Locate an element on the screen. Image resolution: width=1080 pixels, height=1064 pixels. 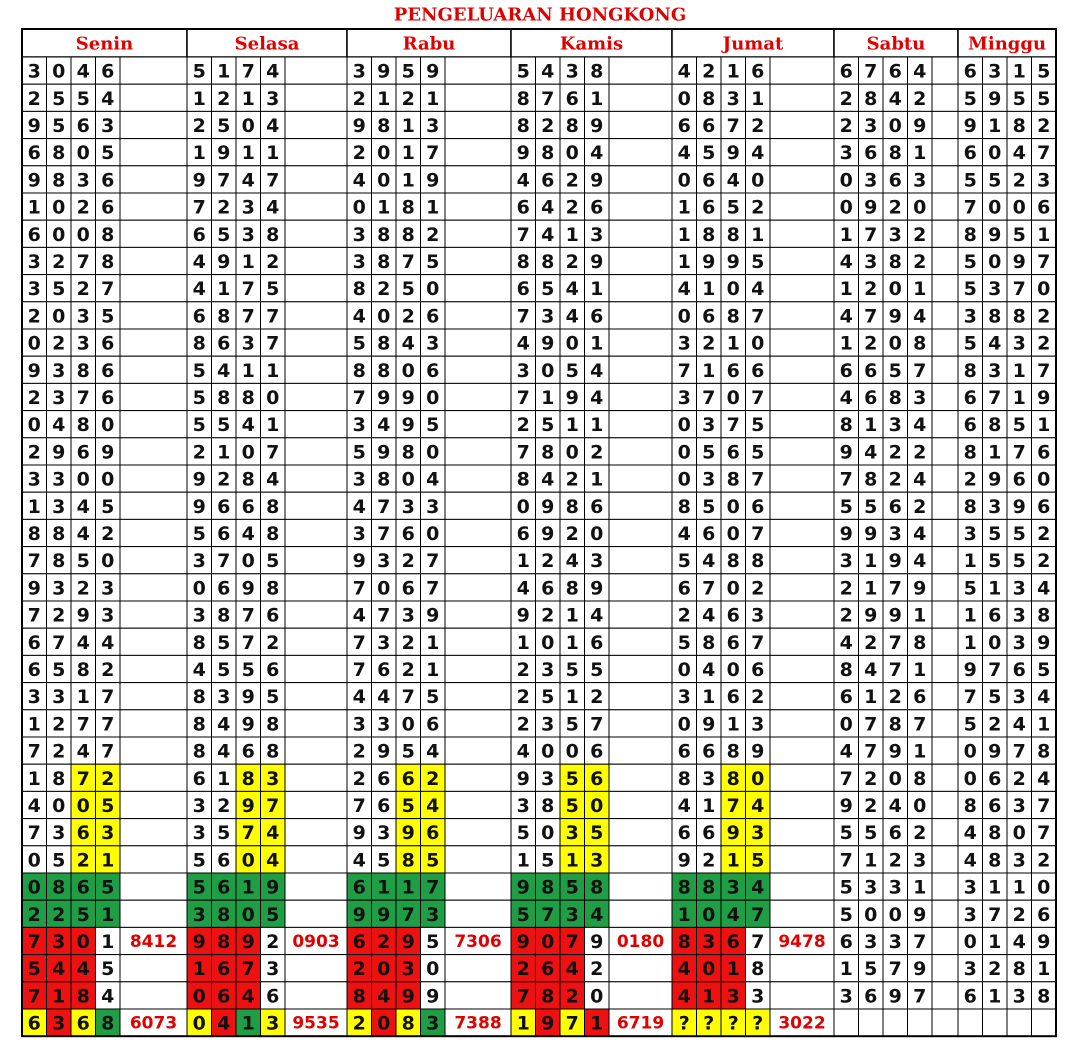
extra-number: 8412 is located at coordinates (153, 942).